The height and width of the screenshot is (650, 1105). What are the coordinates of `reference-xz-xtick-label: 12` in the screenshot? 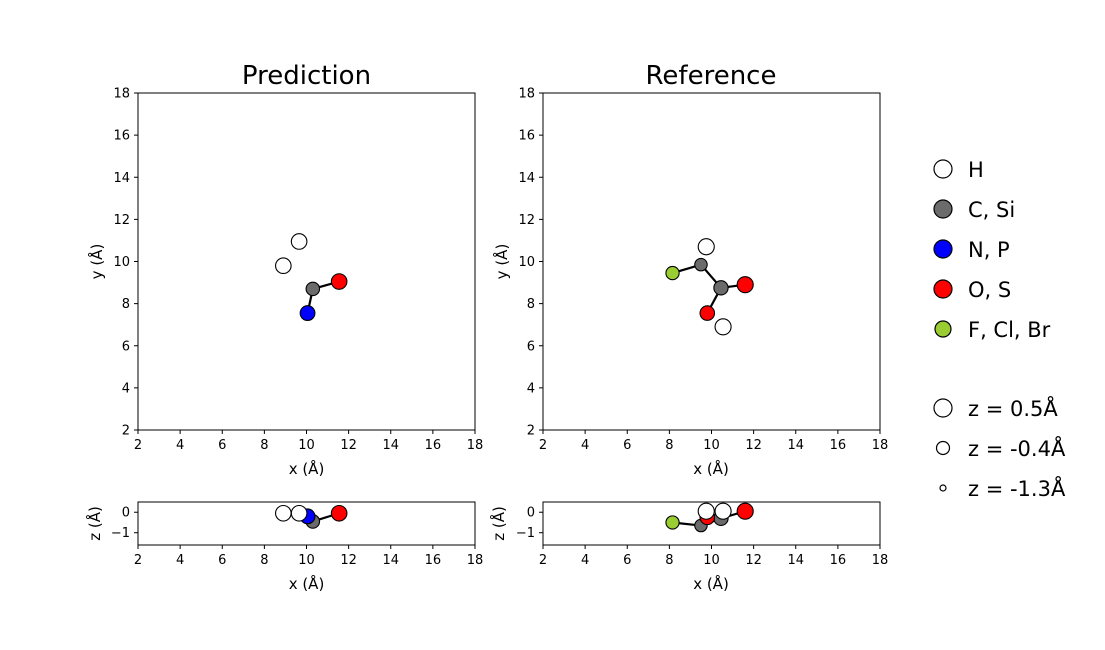 It's located at (753, 560).